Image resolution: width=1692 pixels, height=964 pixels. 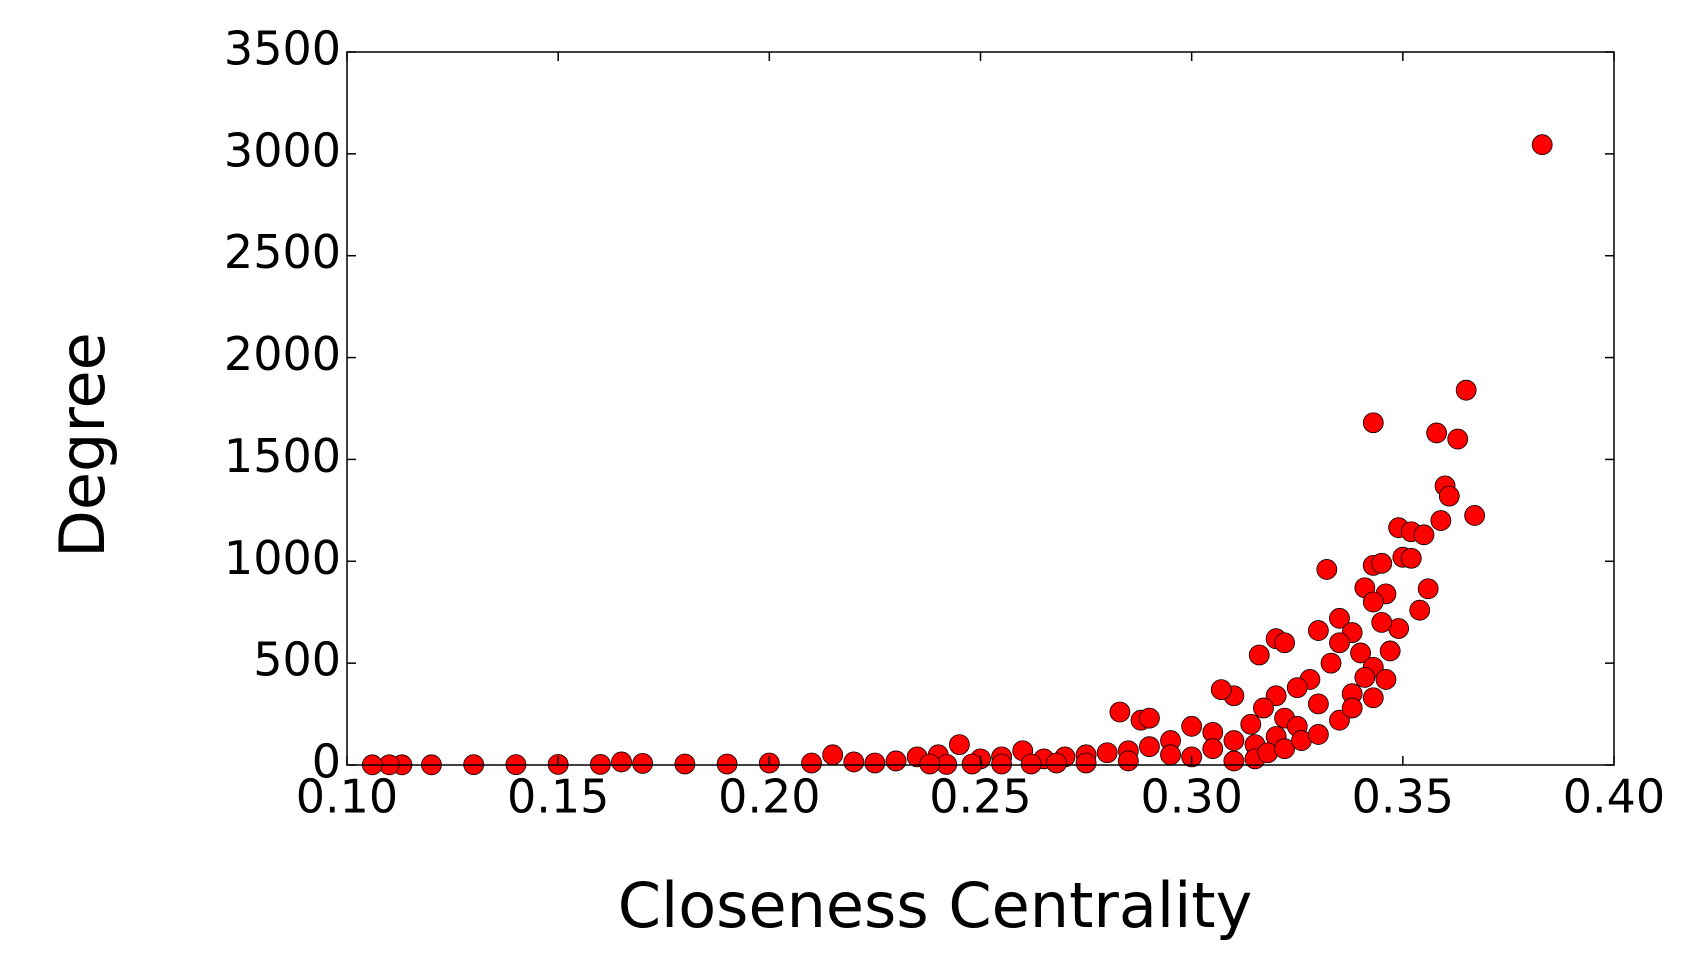 What do you see at coordinates (82, 445) in the screenshot?
I see `y-axis-label: Degree` at bounding box center [82, 445].